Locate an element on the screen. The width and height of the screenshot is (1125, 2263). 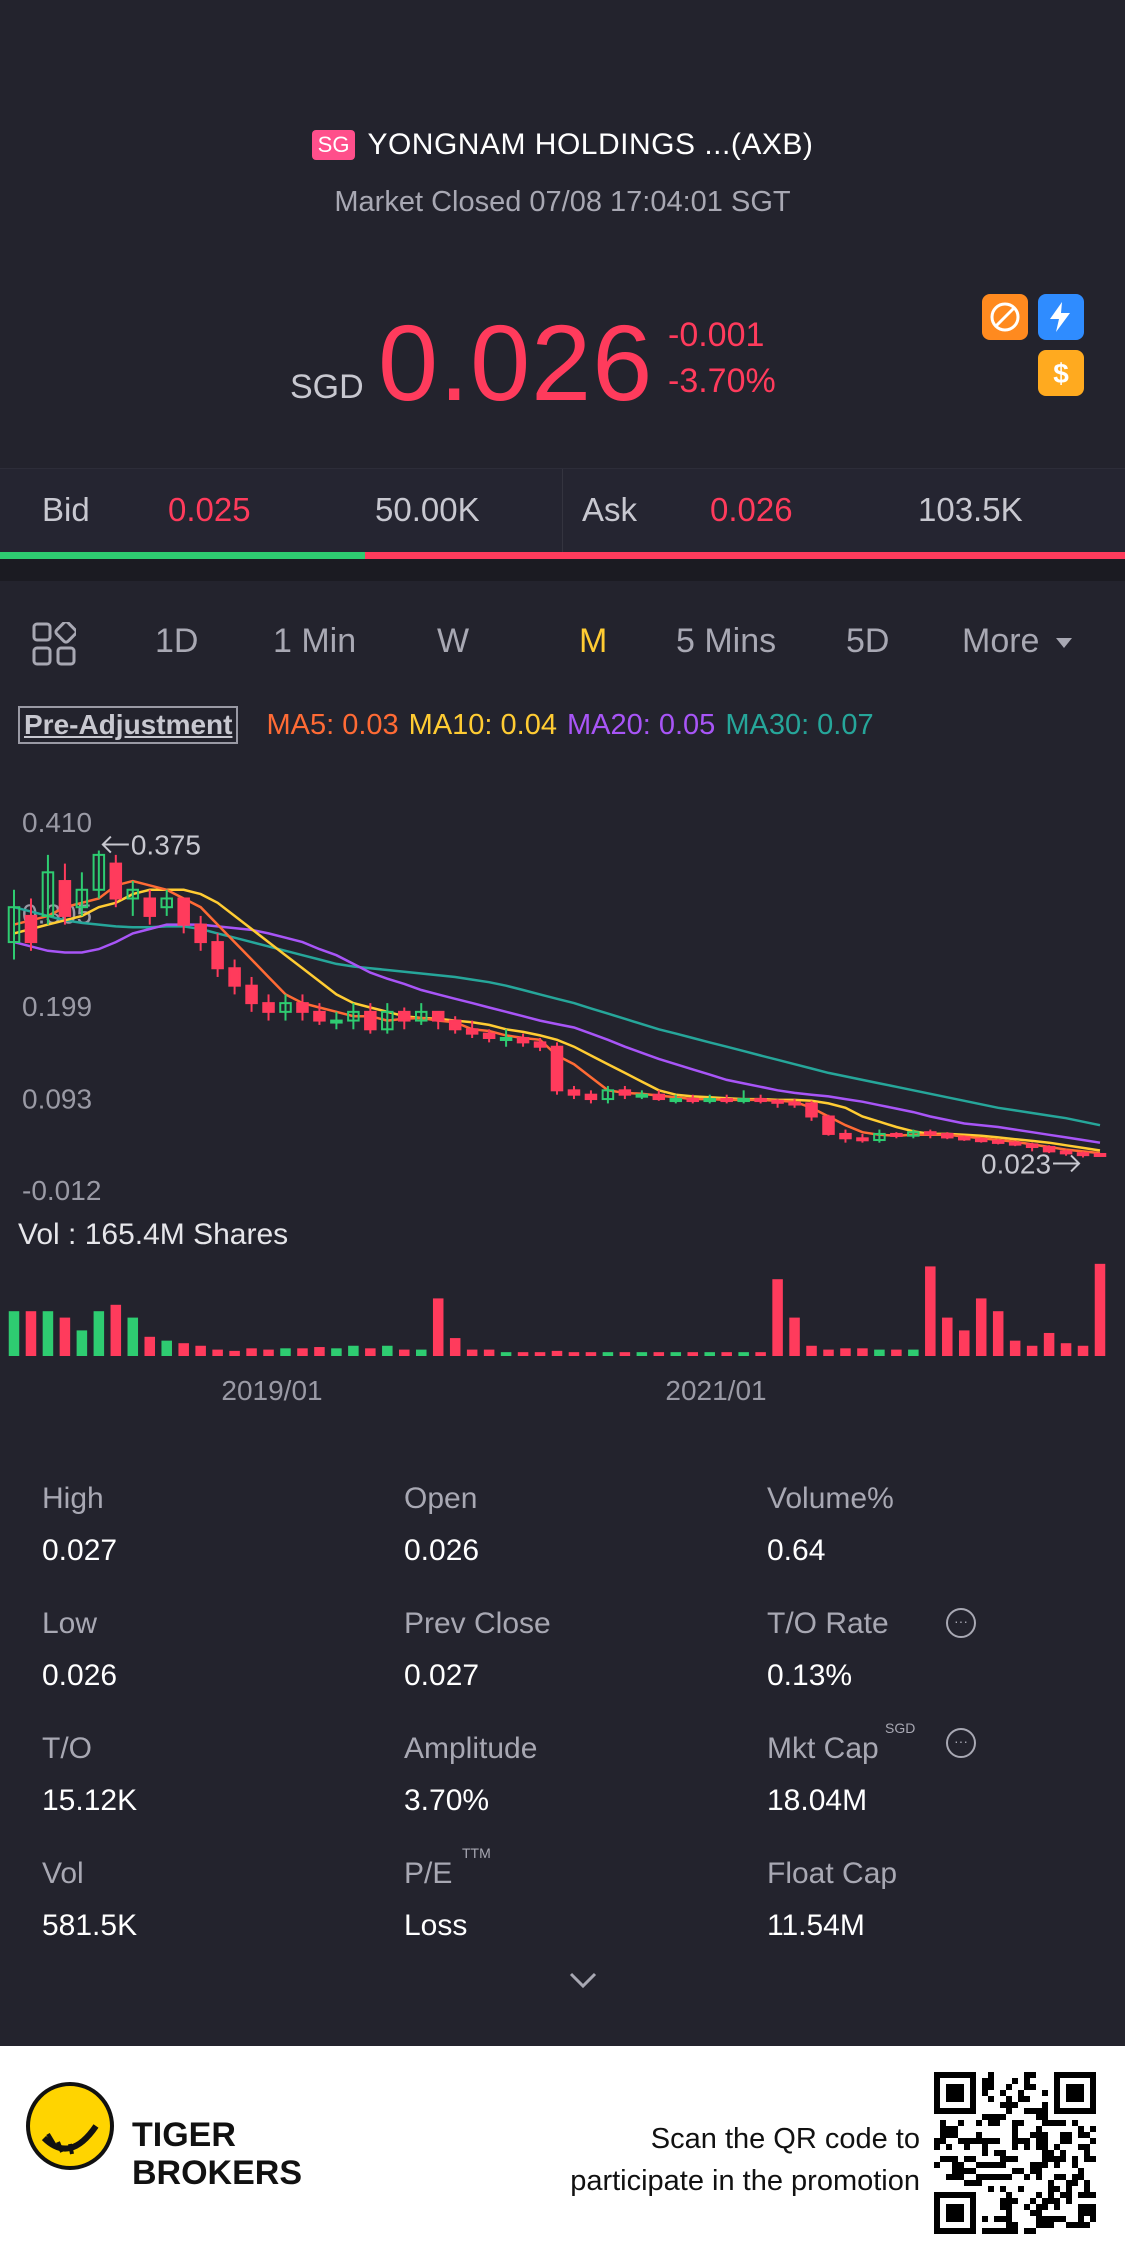
stat-volume-: Volume% 0.64 is located at coordinates (830, 1525).